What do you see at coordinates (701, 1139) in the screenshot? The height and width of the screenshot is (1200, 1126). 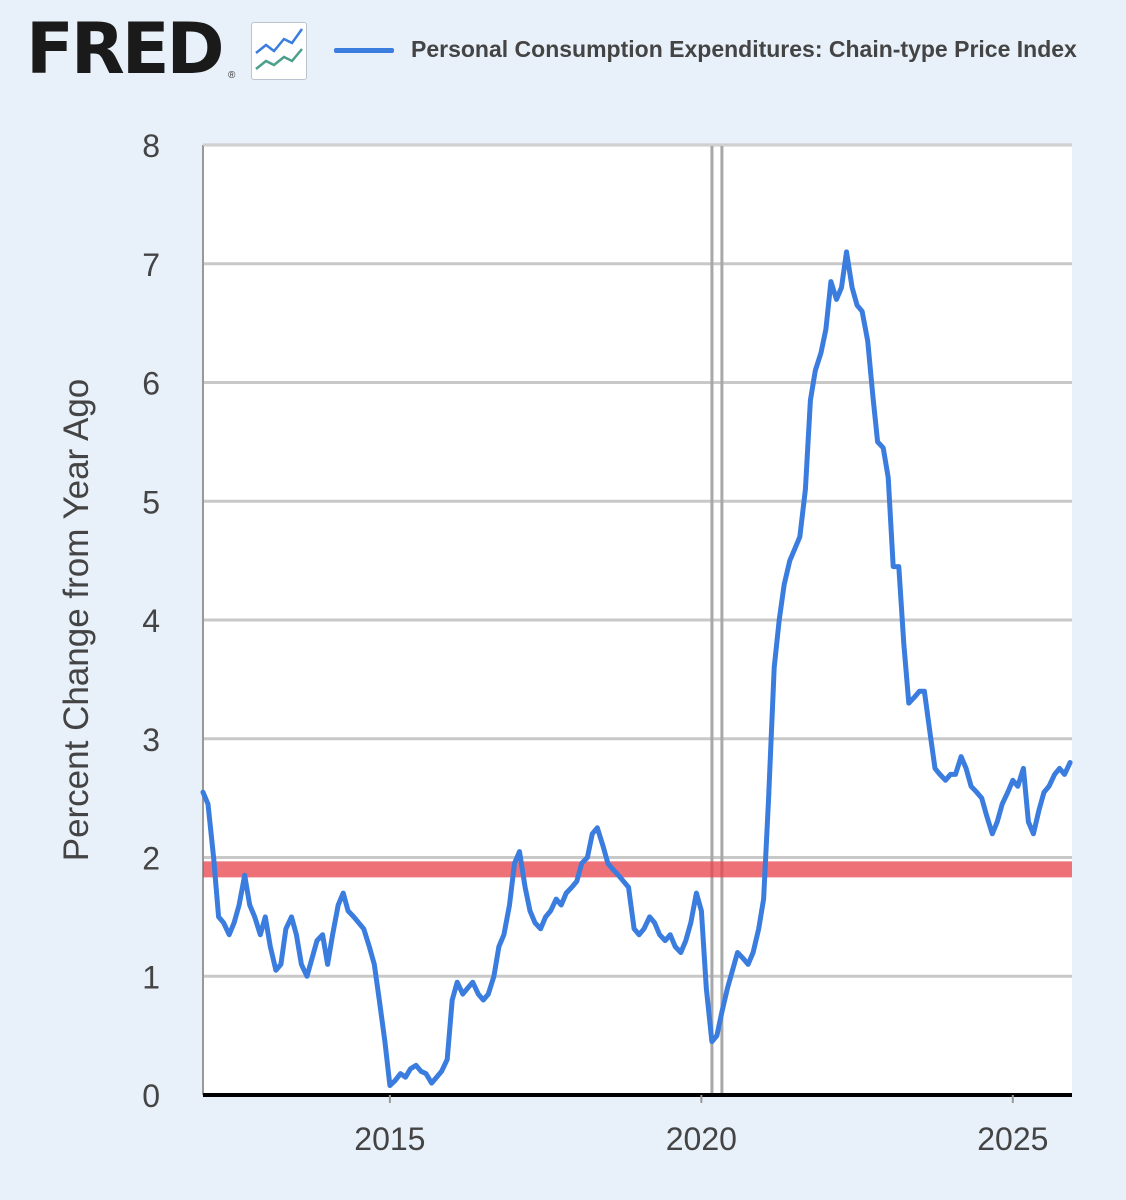 I see `x-tick-label: 2020` at bounding box center [701, 1139].